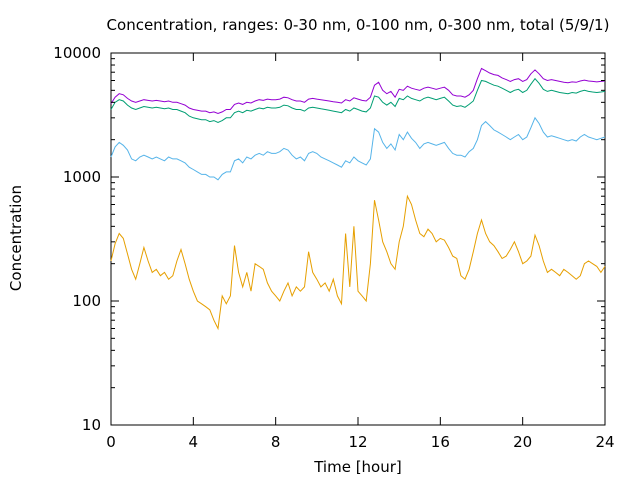 The height and width of the screenshot is (480, 640). I want to click on y-tick-label: 10, so click(91, 425).